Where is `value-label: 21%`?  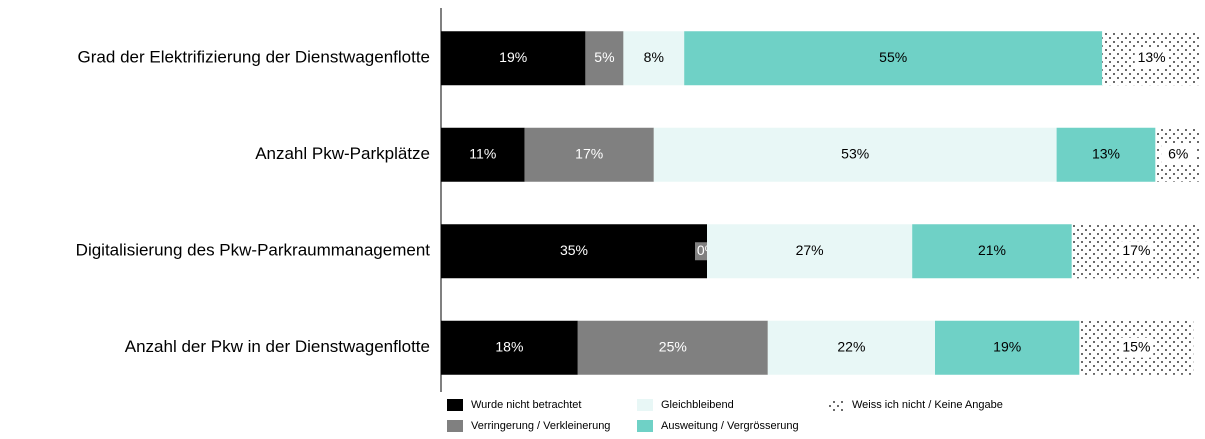
value-label: 21% is located at coordinates (992, 250).